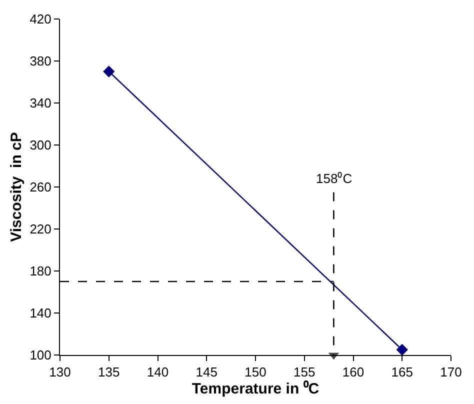 This screenshot has height=404, width=474. I want to click on y-tick-label: 420, so click(41, 19).